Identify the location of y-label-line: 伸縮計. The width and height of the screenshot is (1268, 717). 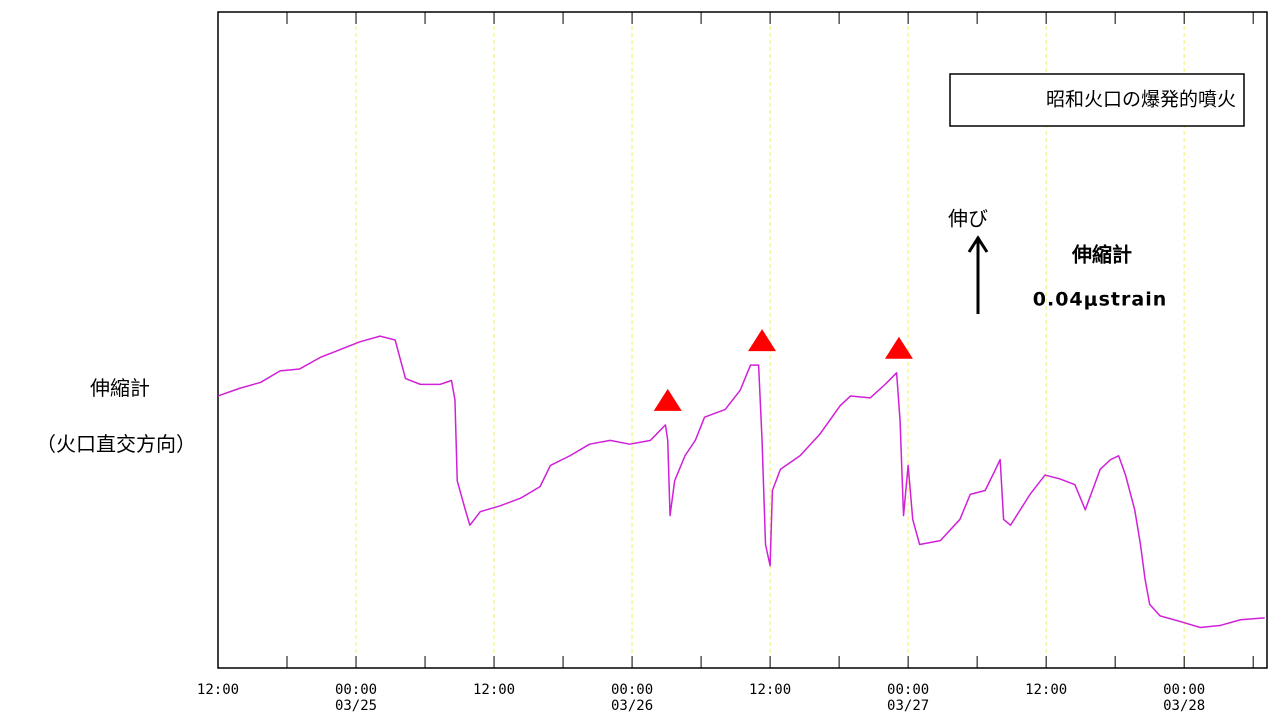
(120, 388).